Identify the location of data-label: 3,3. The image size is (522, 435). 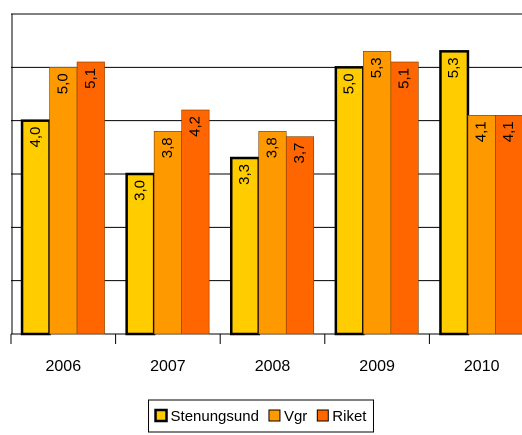
(244, 174).